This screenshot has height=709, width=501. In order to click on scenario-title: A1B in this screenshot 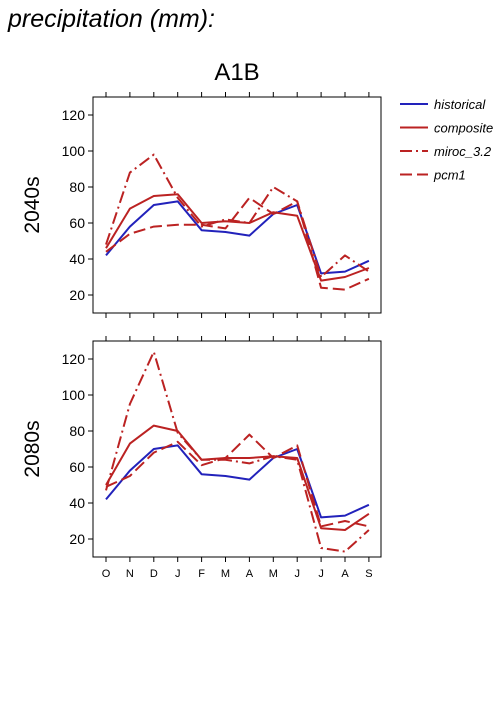, I will do `click(236, 72)`.